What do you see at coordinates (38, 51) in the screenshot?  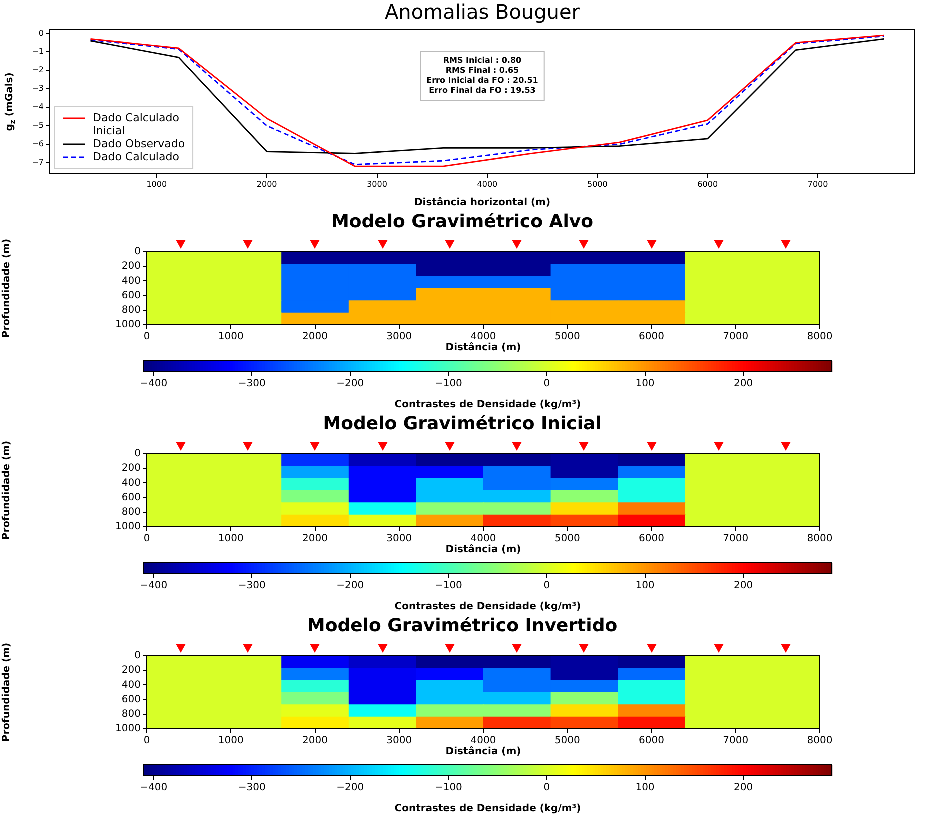 I see `y-tick-label: −1` at bounding box center [38, 51].